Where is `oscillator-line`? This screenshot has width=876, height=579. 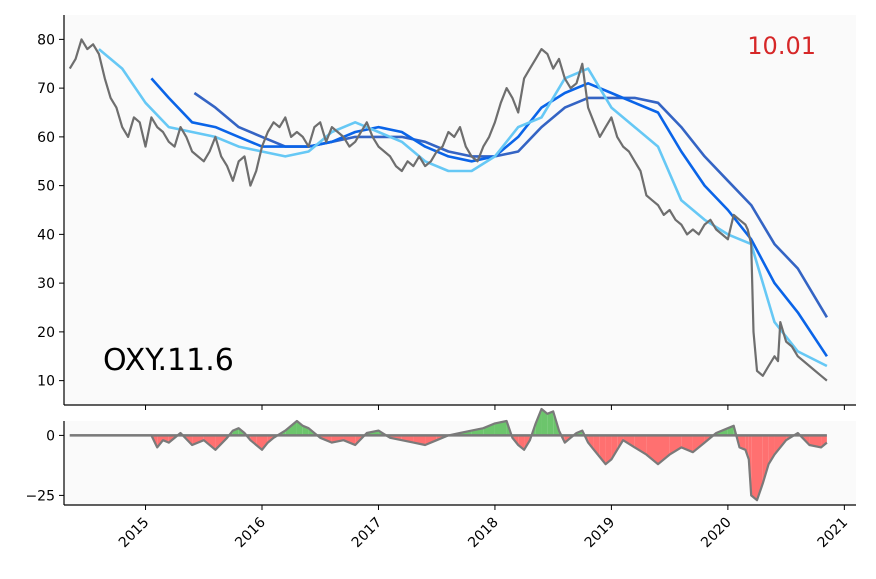 oscillator-line is located at coordinates (448, 454).